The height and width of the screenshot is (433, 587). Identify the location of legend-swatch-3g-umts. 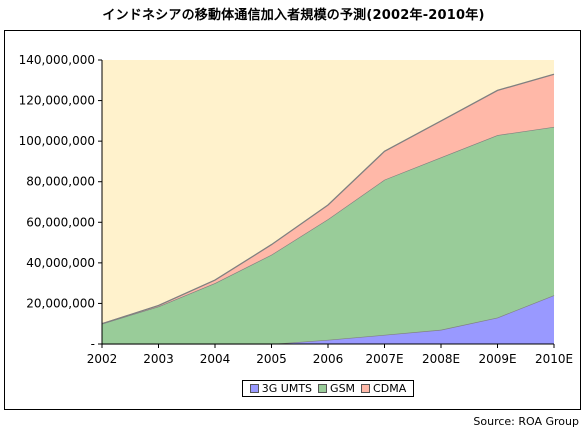
(254, 388).